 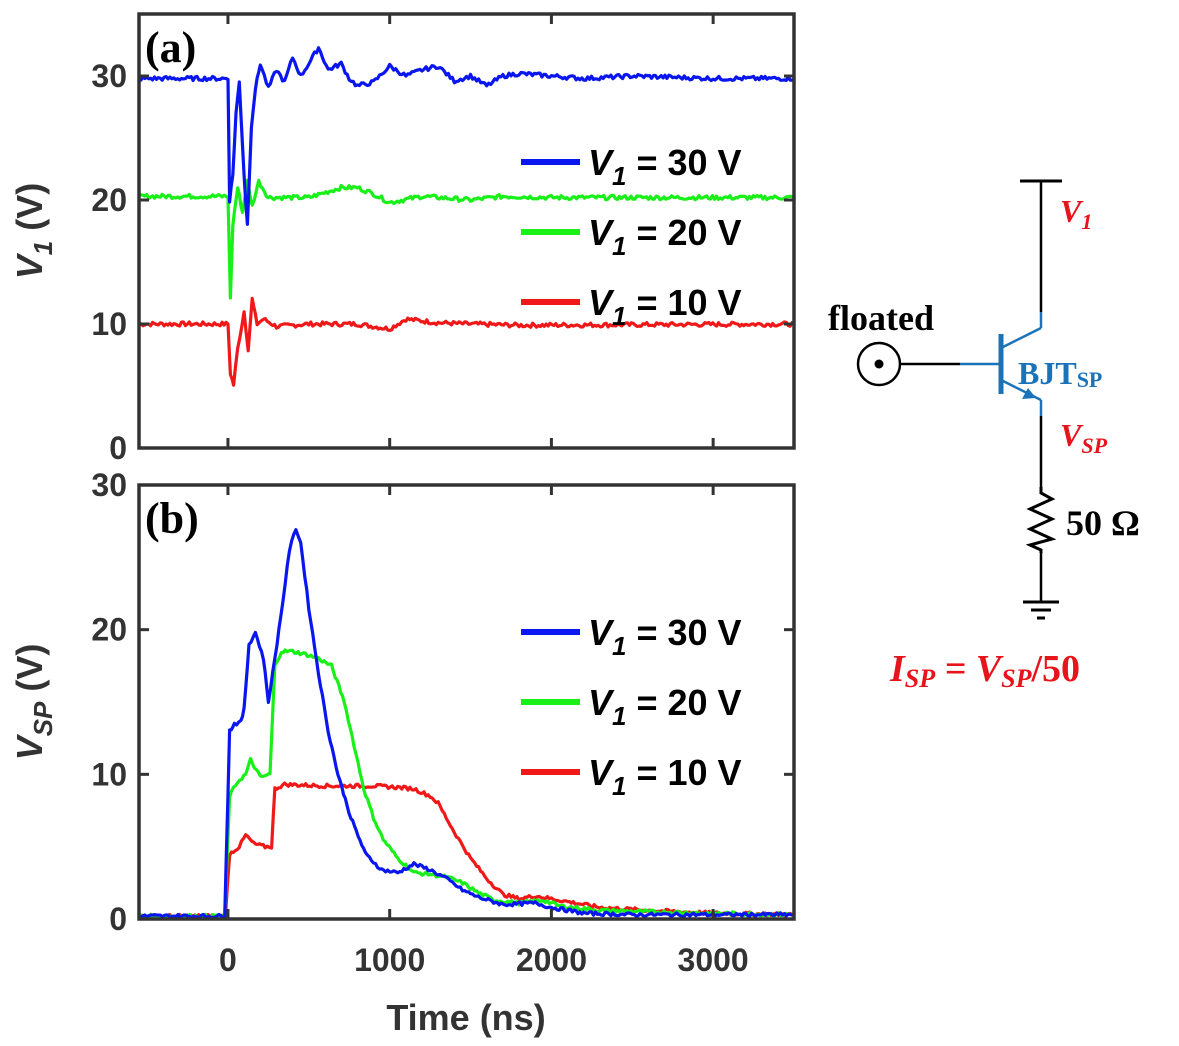 What do you see at coordinates (897, 669) in the screenshot?
I see `eq-i: I` at bounding box center [897, 669].